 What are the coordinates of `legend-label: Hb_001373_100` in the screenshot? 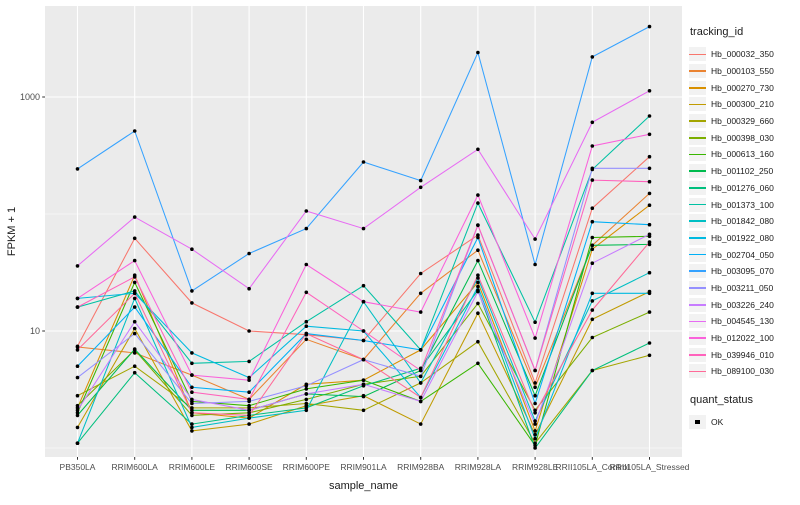 It's located at (742, 204).